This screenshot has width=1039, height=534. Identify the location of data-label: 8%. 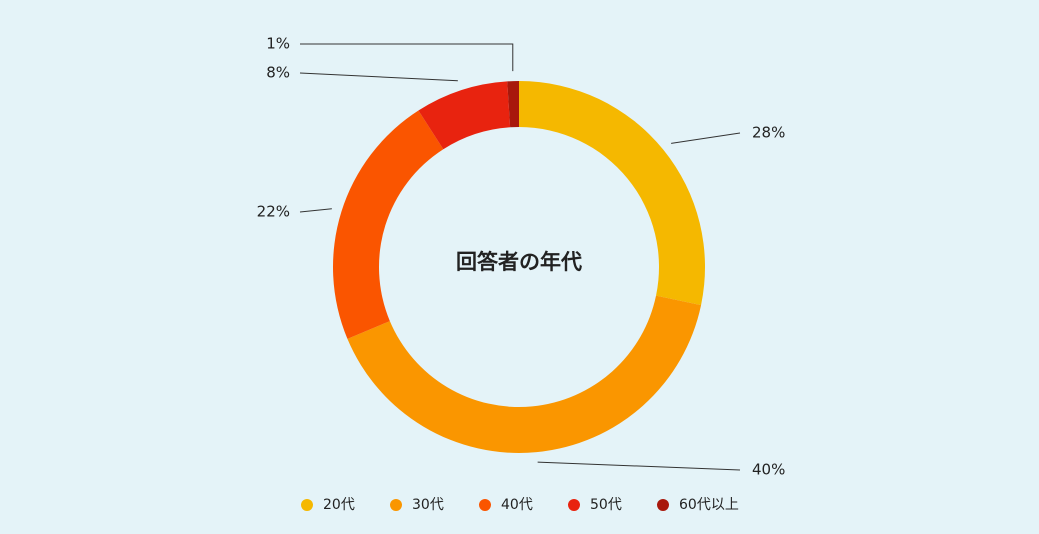
(278, 73).